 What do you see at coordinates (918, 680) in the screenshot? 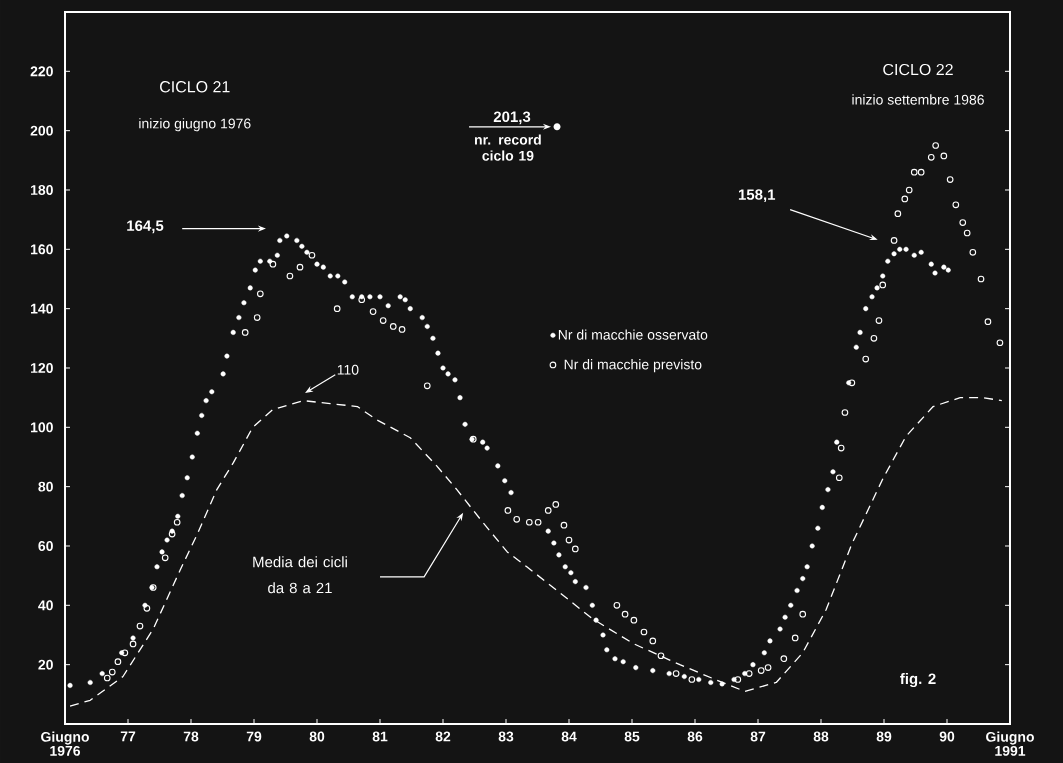
I see `annotation: fig. 2` at bounding box center [918, 680].